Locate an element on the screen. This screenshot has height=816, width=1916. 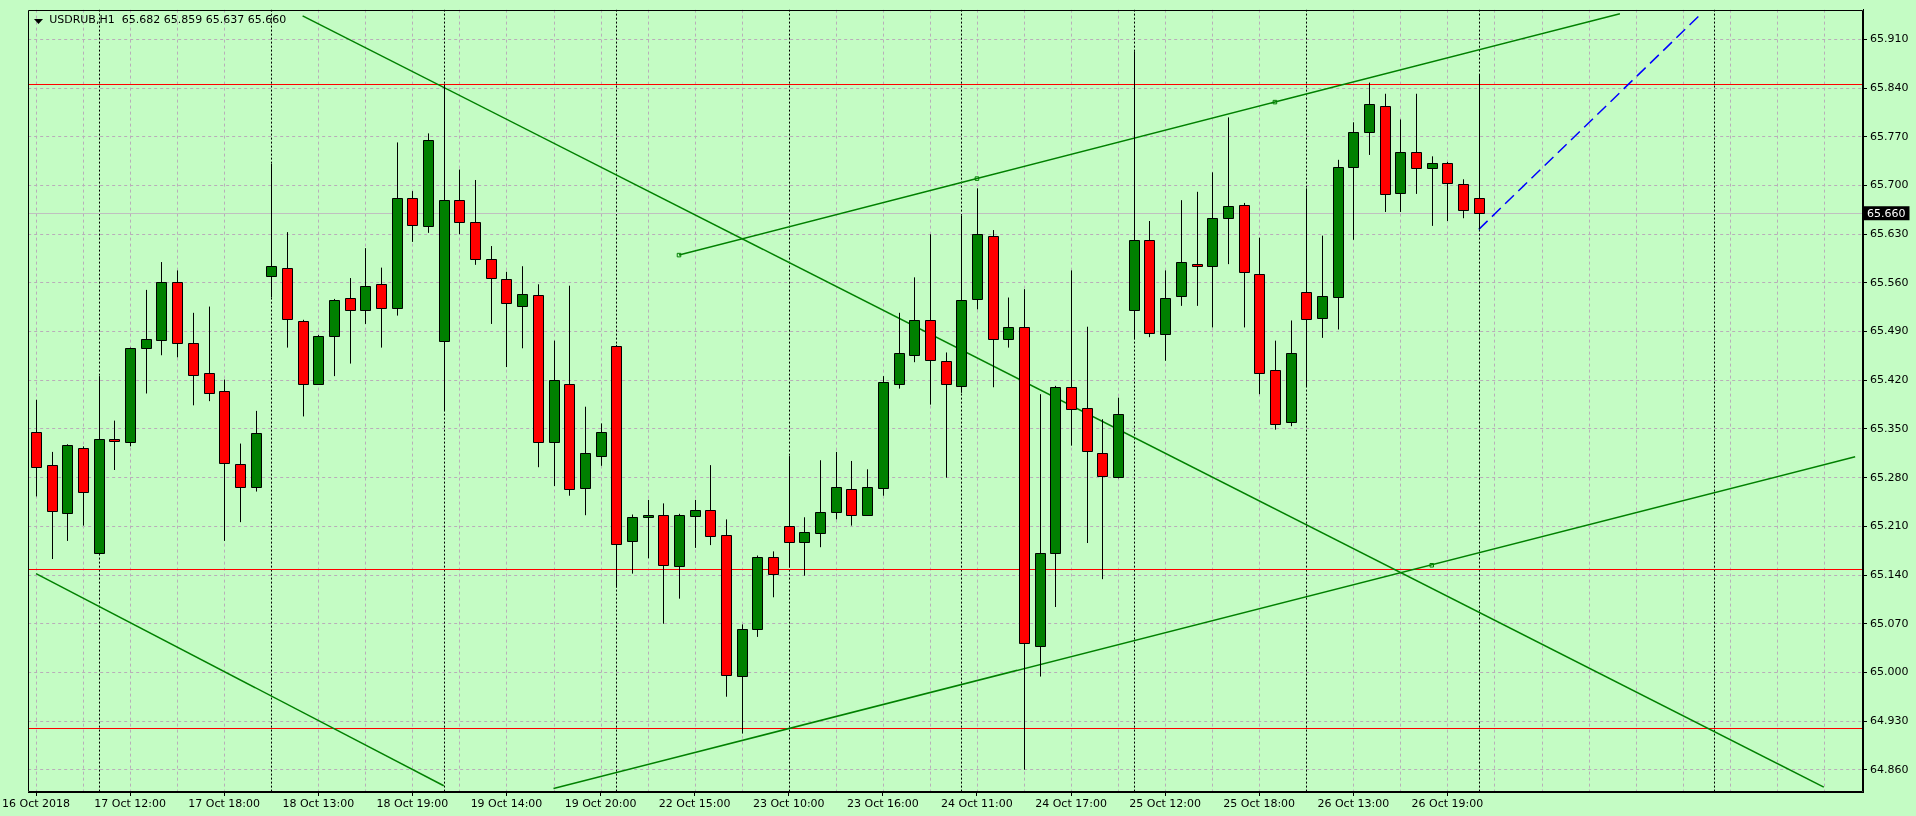
y-tick-label: 65.140 is located at coordinates (1889, 574).